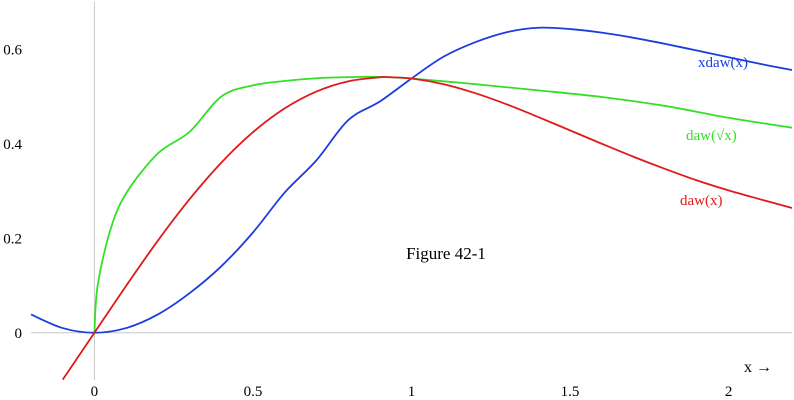 This screenshot has width=794, height=400. Describe the element at coordinates (19, 334) in the screenshot. I see `y-tick-label: 0` at that location.